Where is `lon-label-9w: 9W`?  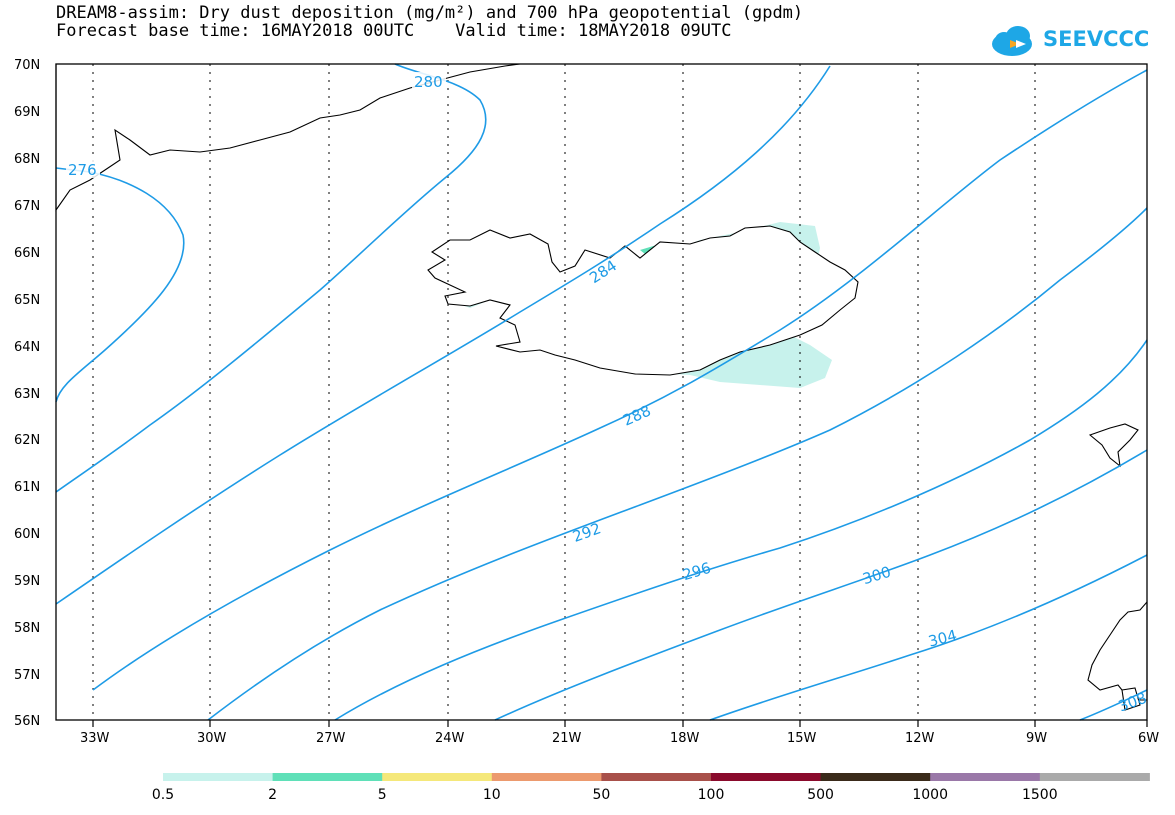
lon-label-9w: 9W is located at coordinates (1036, 738).